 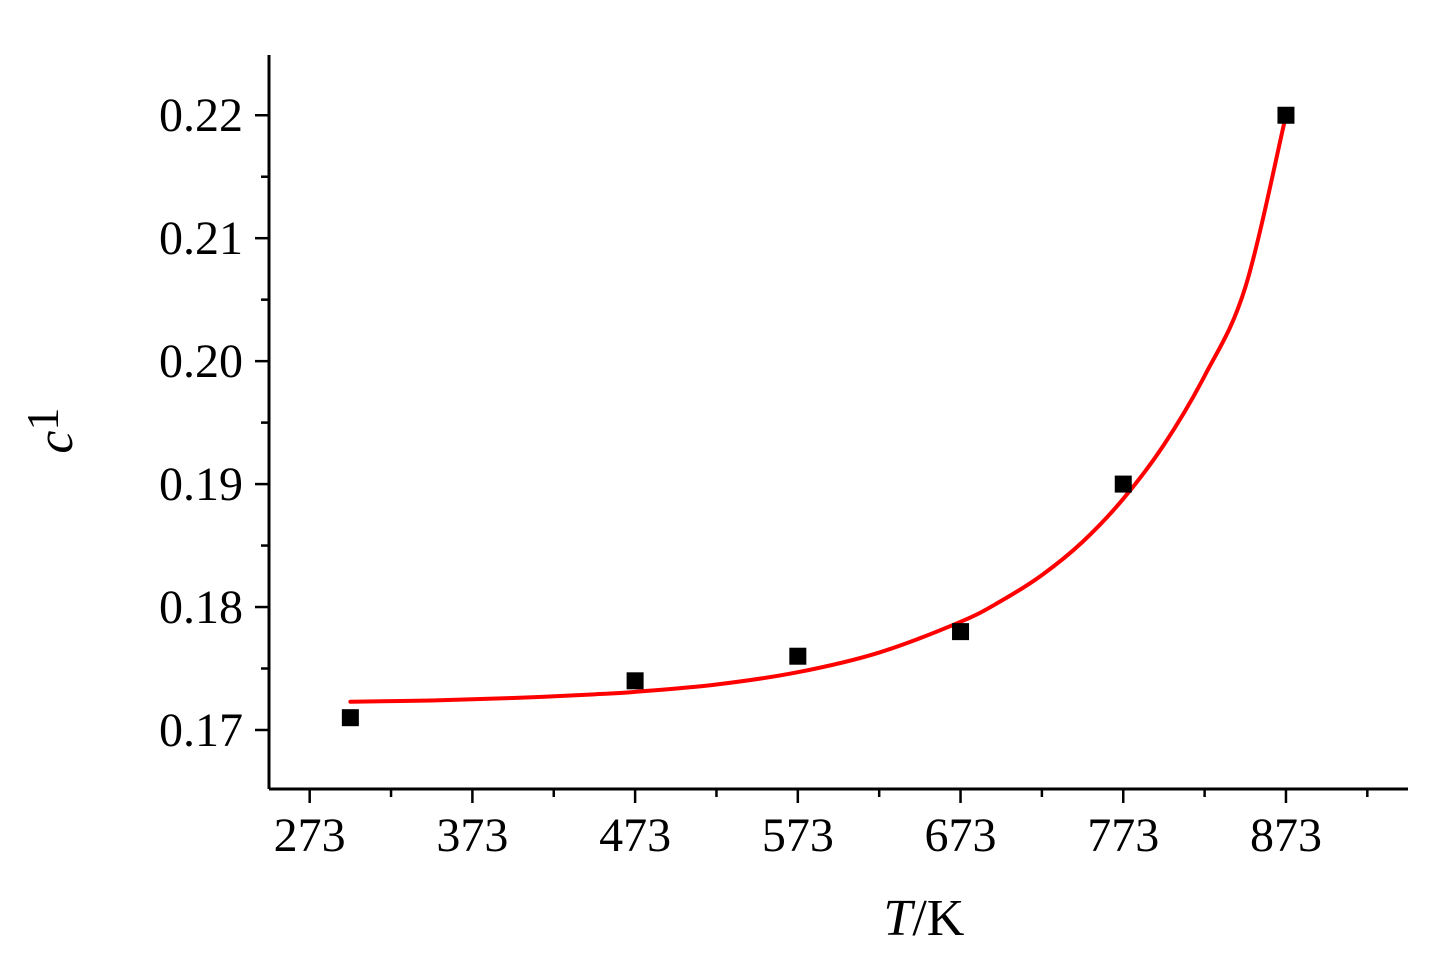 What do you see at coordinates (635, 835) in the screenshot?
I see `x-tick-label: 473` at bounding box center [635, 835].